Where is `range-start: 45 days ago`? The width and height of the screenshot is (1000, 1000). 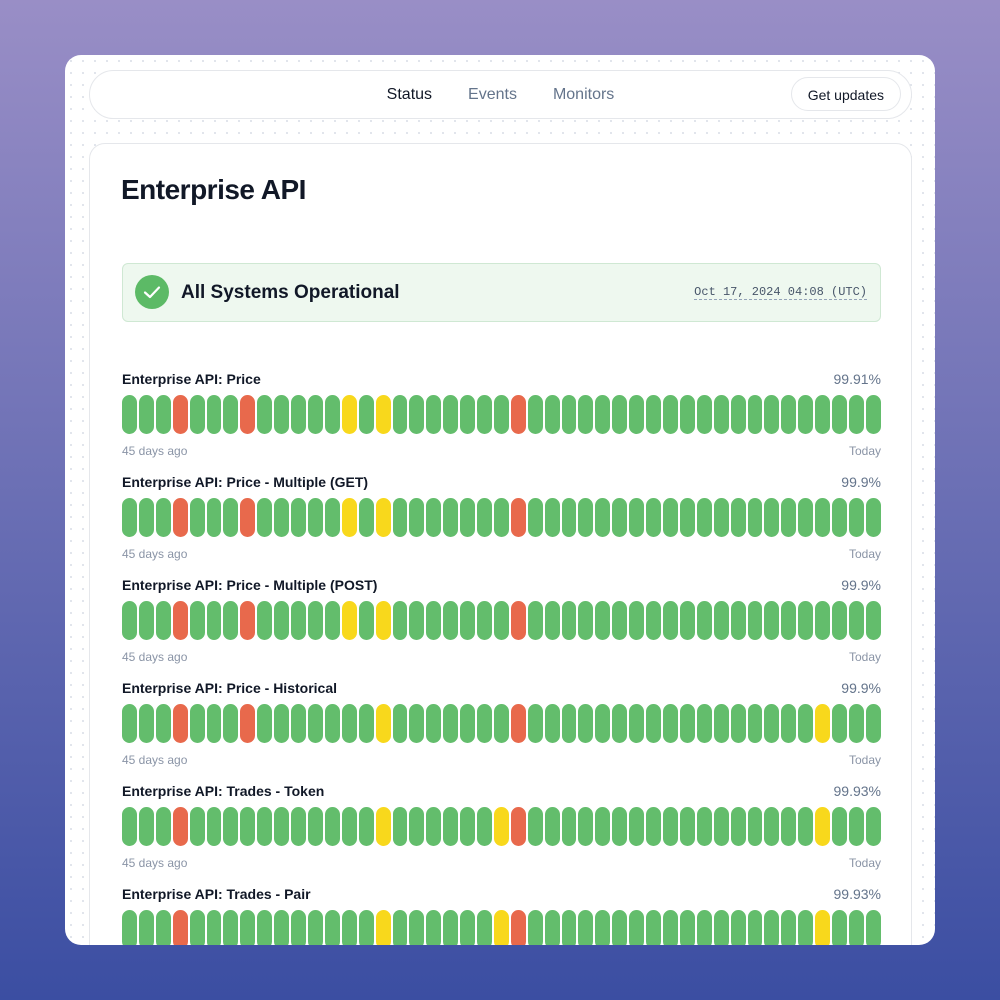
range-start: 45 days ago is located at coordinates (155, 657).